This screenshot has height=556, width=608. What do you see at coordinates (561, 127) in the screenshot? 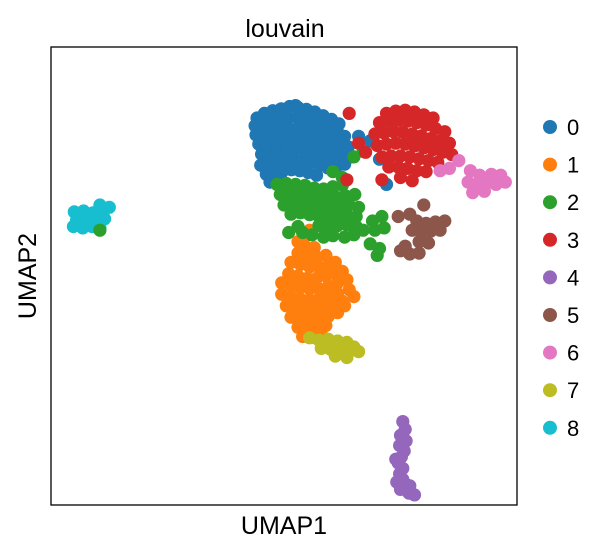
I see `legend-item-0: 0` at bounding box center [561, 127].